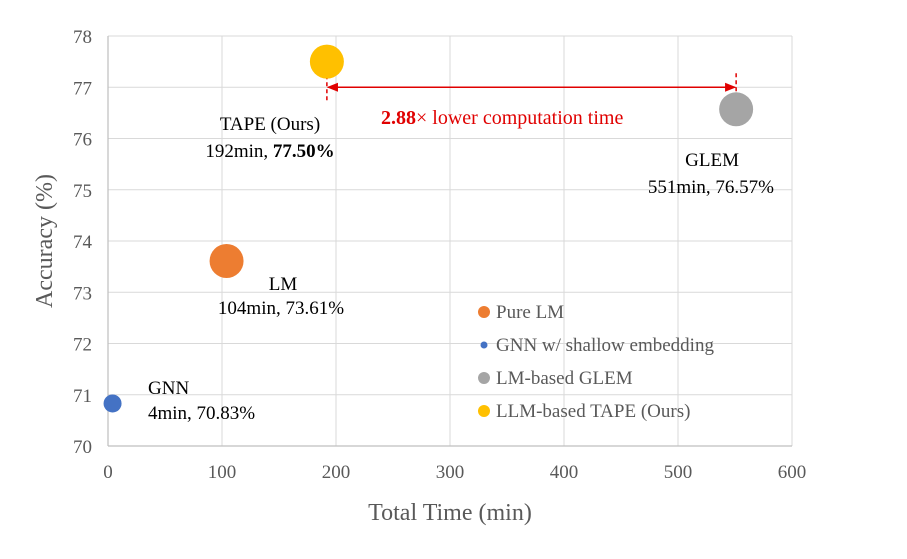 This screenshot has height=559, width=907. What do you see at coordinates (792, 472) in the screenshot?
I see `x-tick-label: 600` at bounding box center [792, 472].